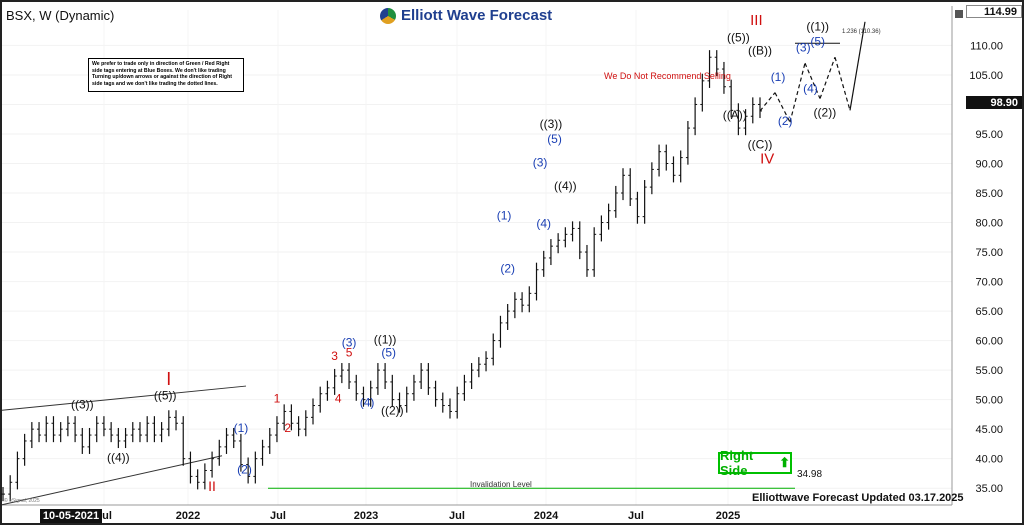  Describe the element at coordinates (737, 463) in the screenshot. I see `right-side-label: Right Side` at that location.